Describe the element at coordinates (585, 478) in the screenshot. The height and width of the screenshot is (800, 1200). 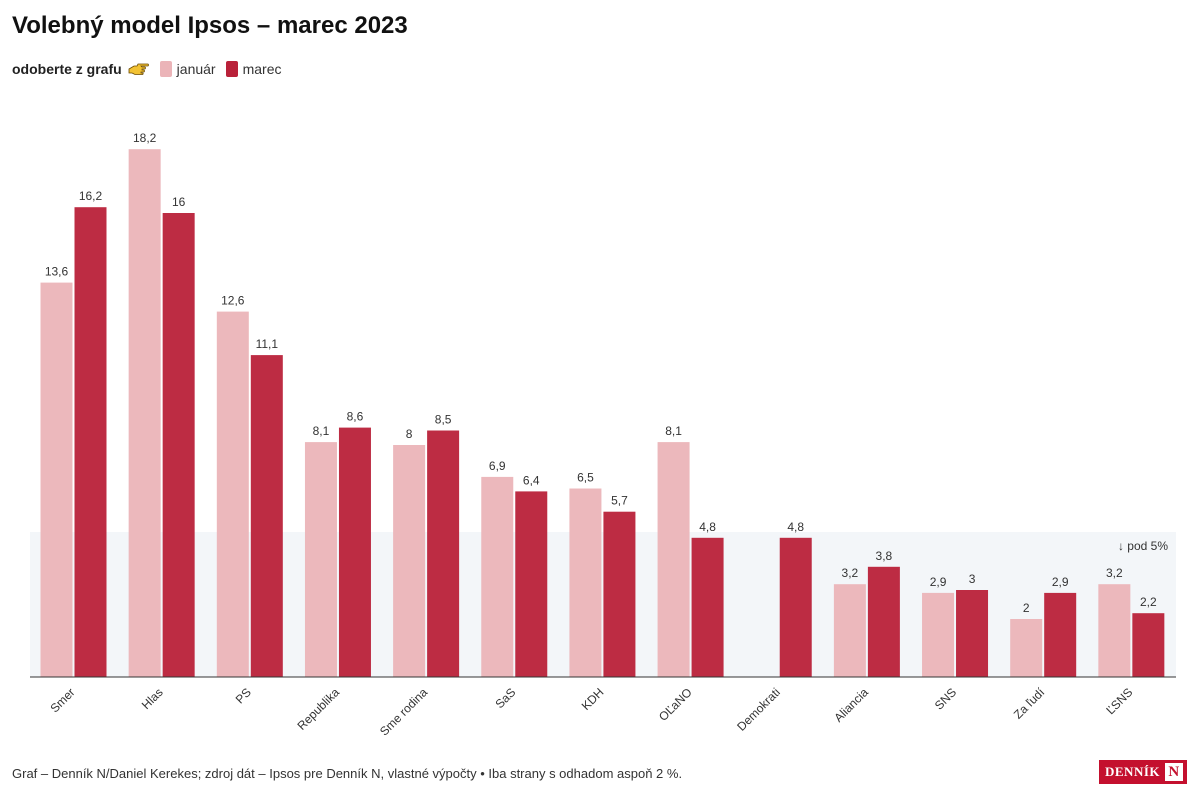
I see `data-label-januar: 6,5` at that location.